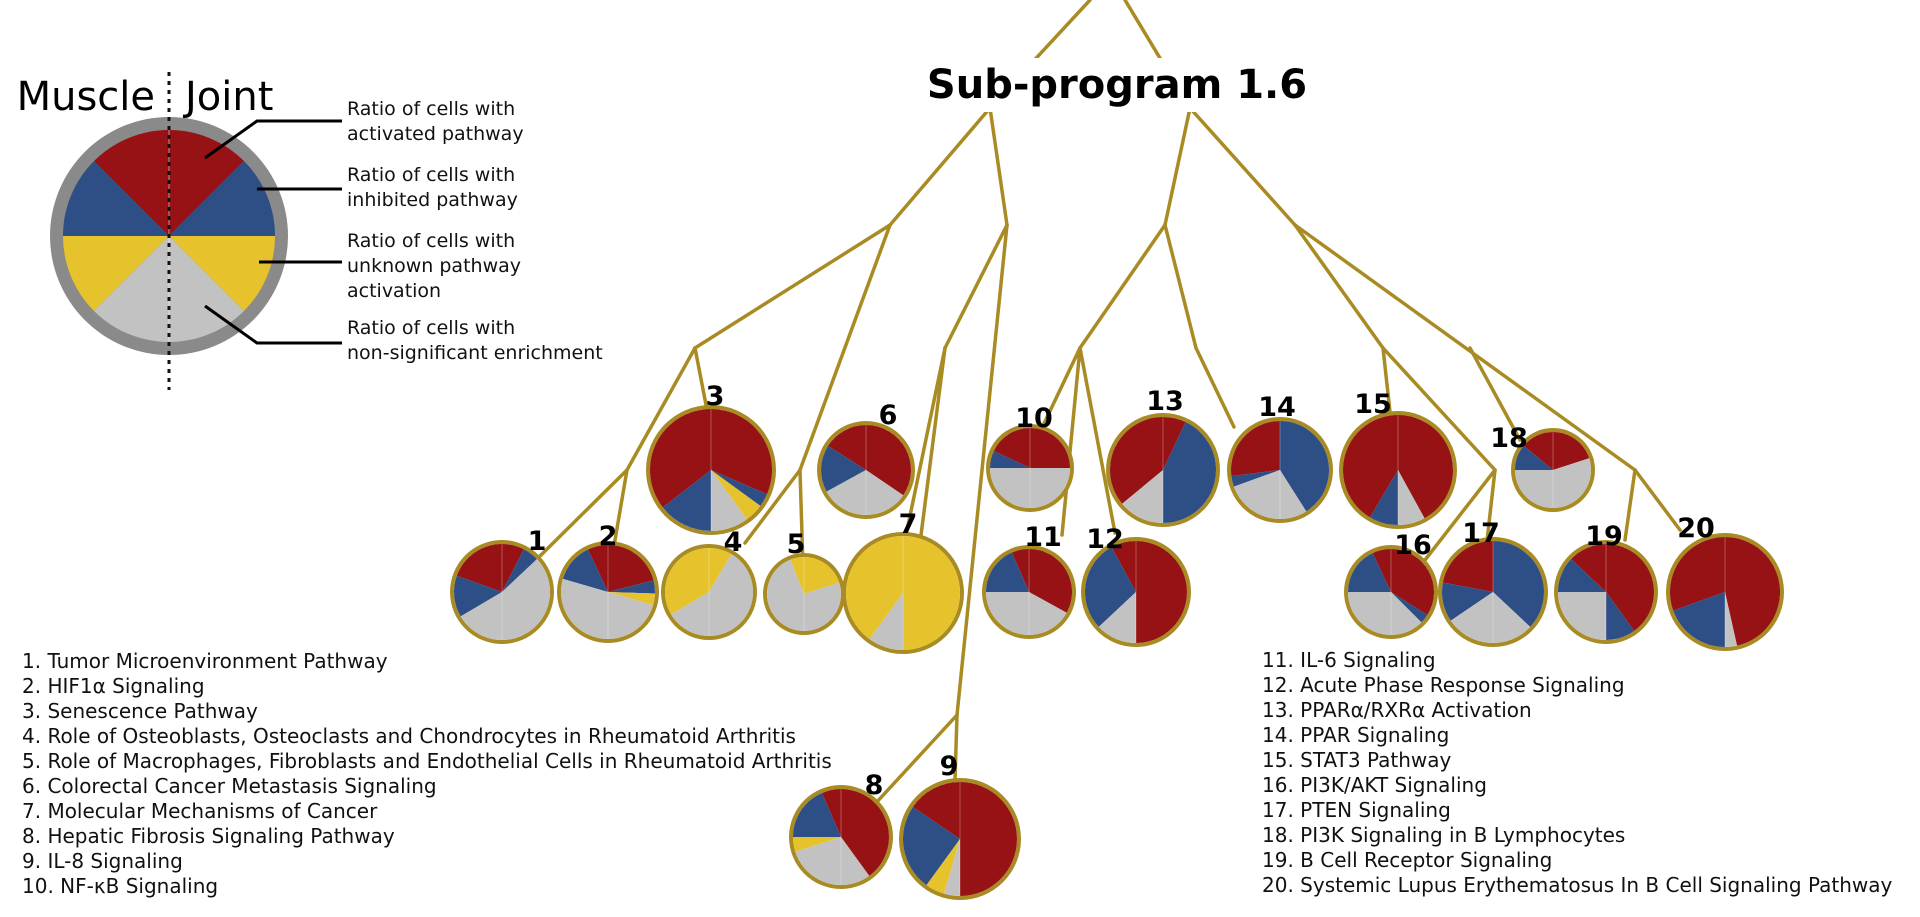 The width and height of the screenshot is (1920, 917). I want to click on pathway-pie-7: 7, so click(903, 581).